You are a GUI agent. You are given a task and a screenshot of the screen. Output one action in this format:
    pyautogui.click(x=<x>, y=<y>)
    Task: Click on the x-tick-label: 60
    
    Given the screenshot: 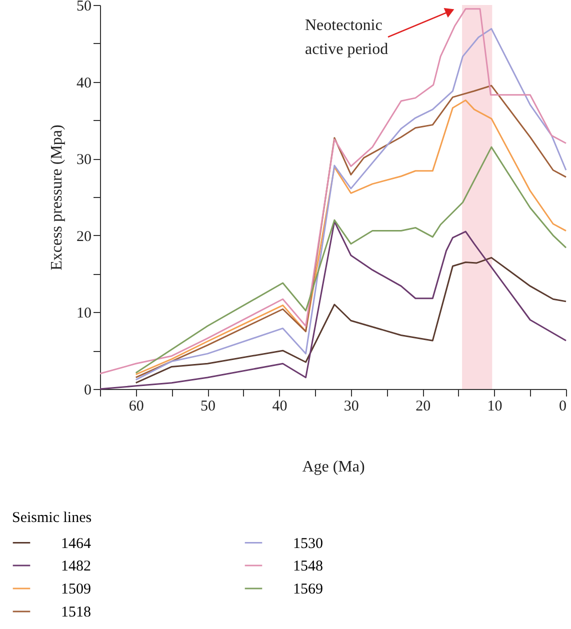 What is the action you would take?
    pyautogui.click(x=136, y=406)
    